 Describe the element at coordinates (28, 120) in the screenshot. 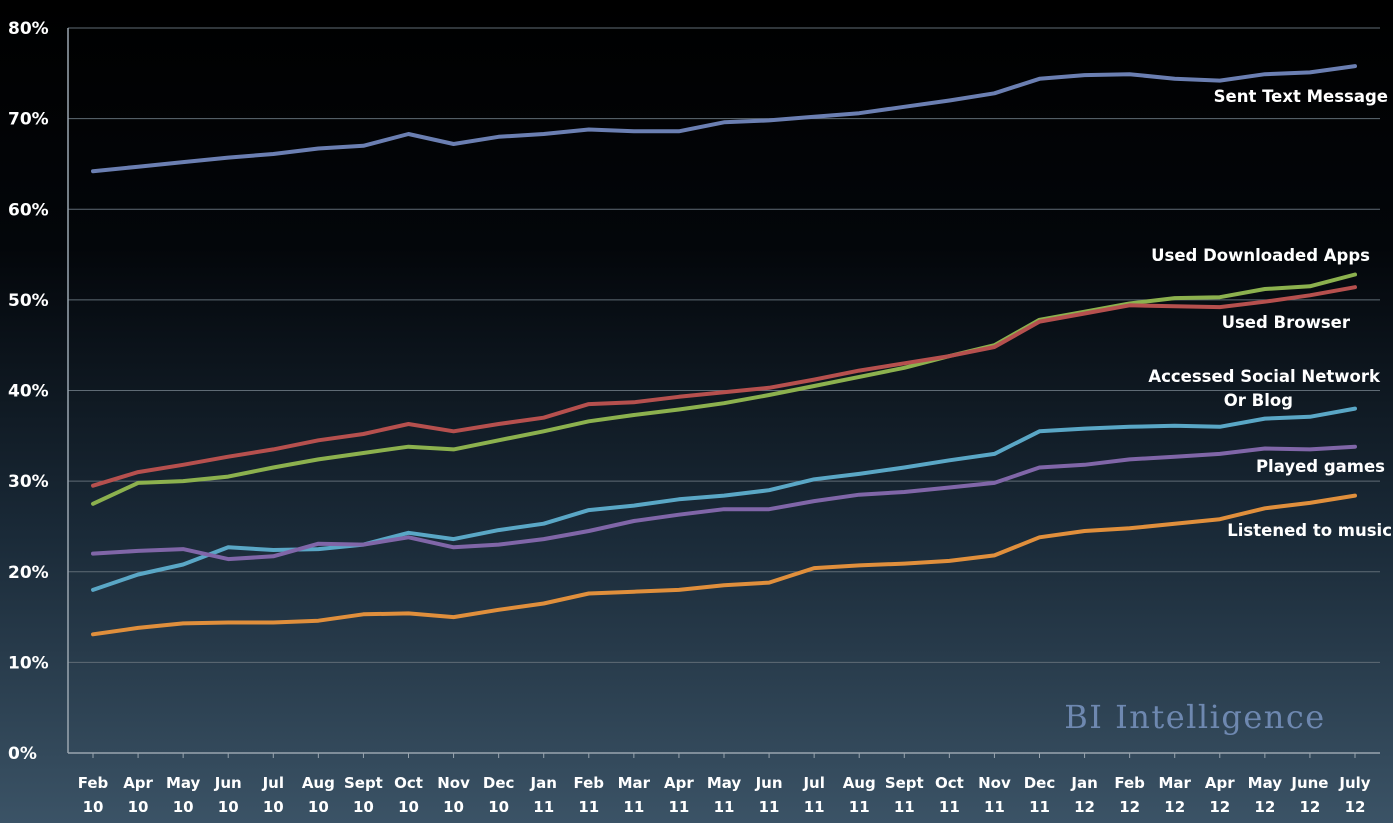

I see `y-tick-label: 70%` at that location.